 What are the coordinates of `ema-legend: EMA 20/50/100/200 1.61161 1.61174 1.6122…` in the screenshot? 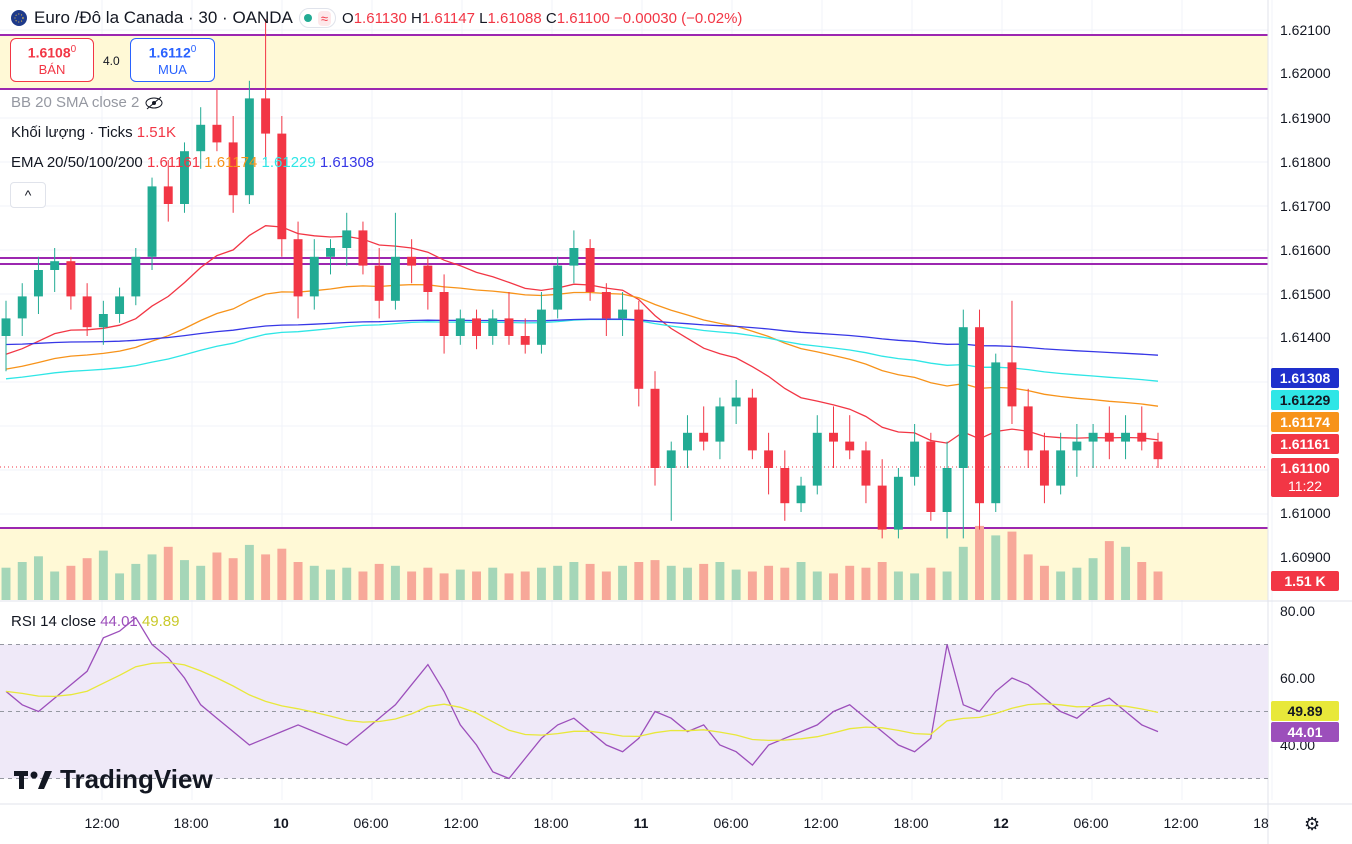 It's located at (193, 162).